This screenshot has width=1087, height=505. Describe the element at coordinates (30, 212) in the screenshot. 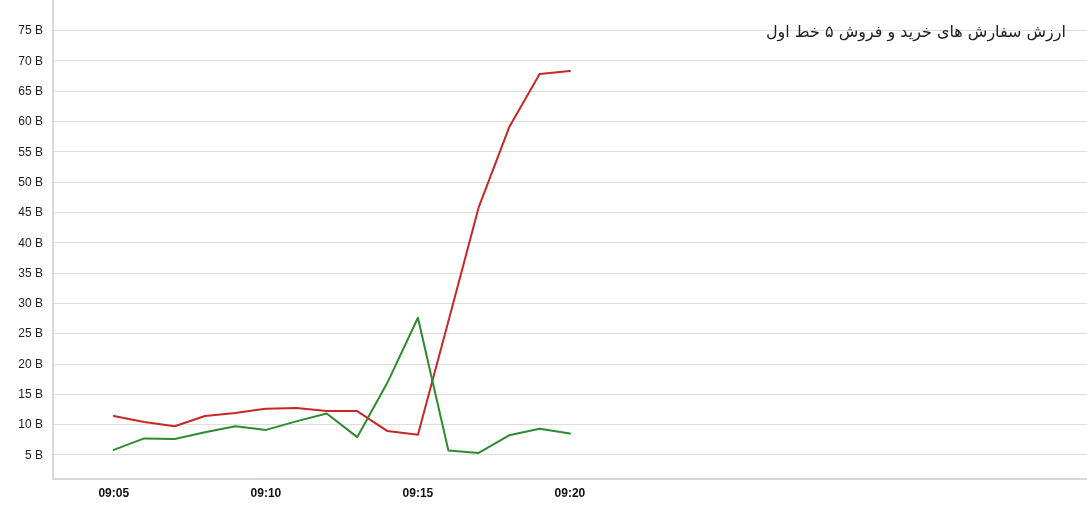

I see `y-tick-label: 45 B` at that location.